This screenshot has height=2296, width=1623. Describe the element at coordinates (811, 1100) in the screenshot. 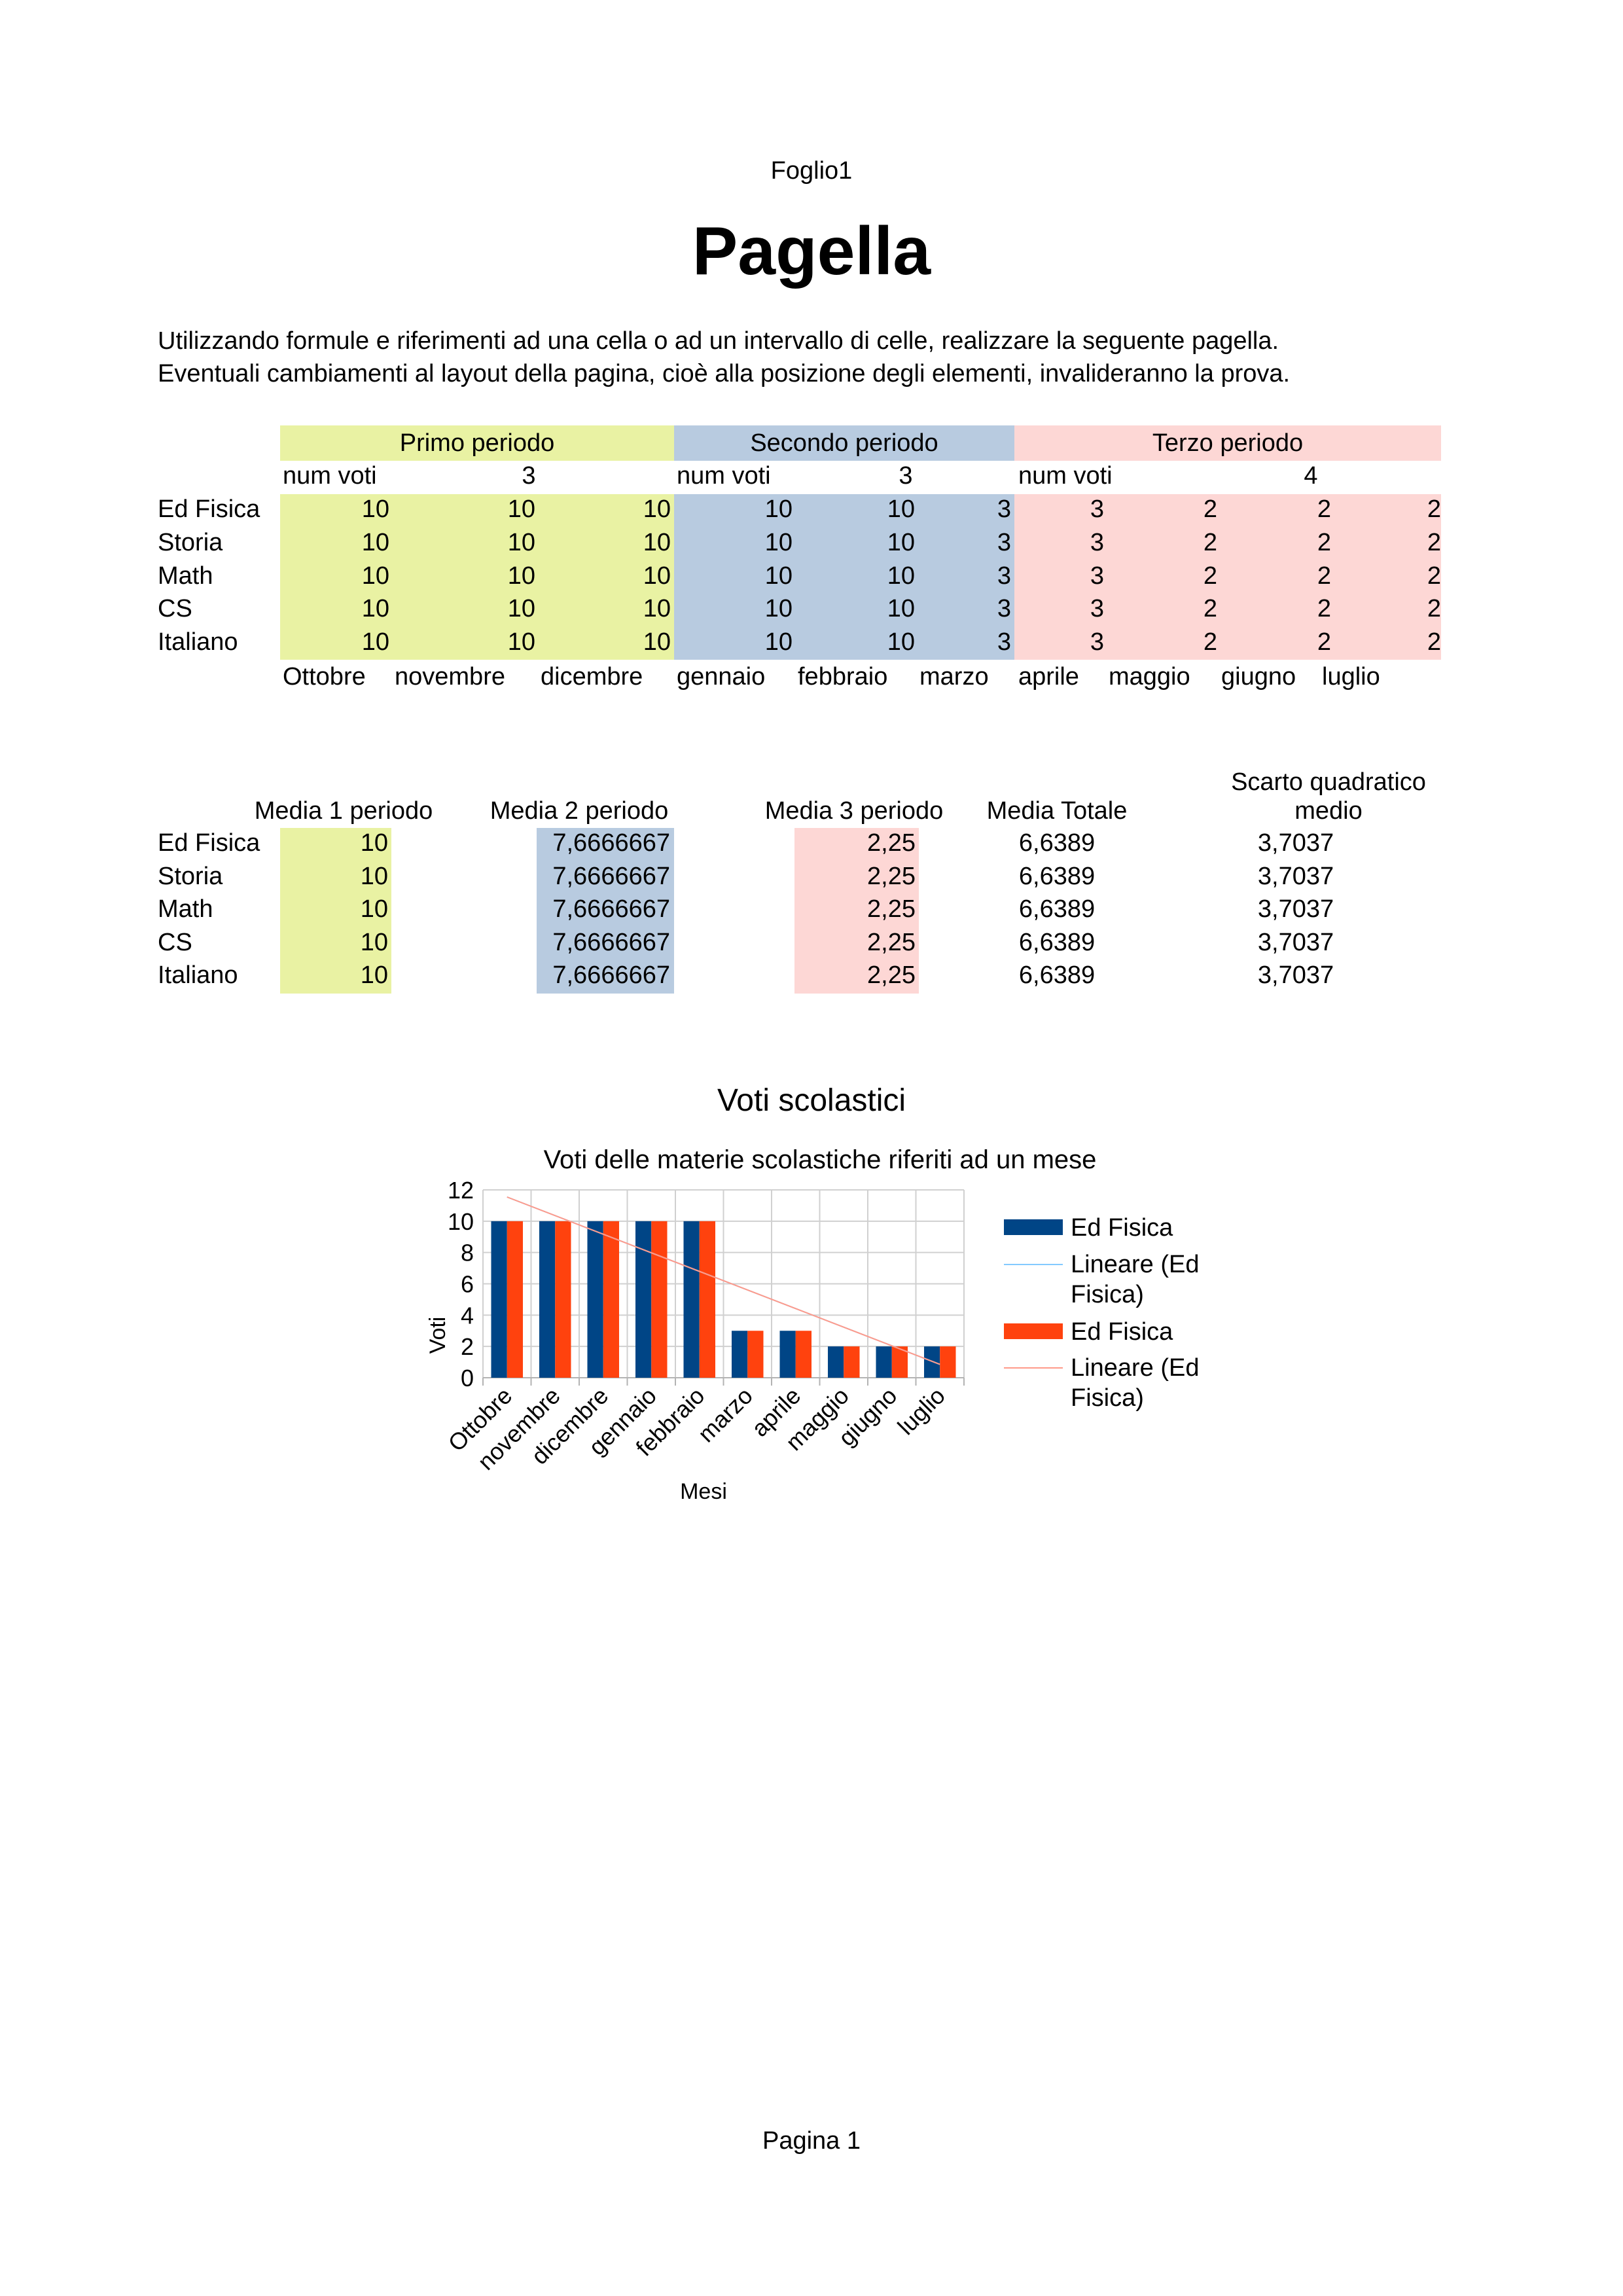

I see `chart-title: Voti scolastici` at that location.